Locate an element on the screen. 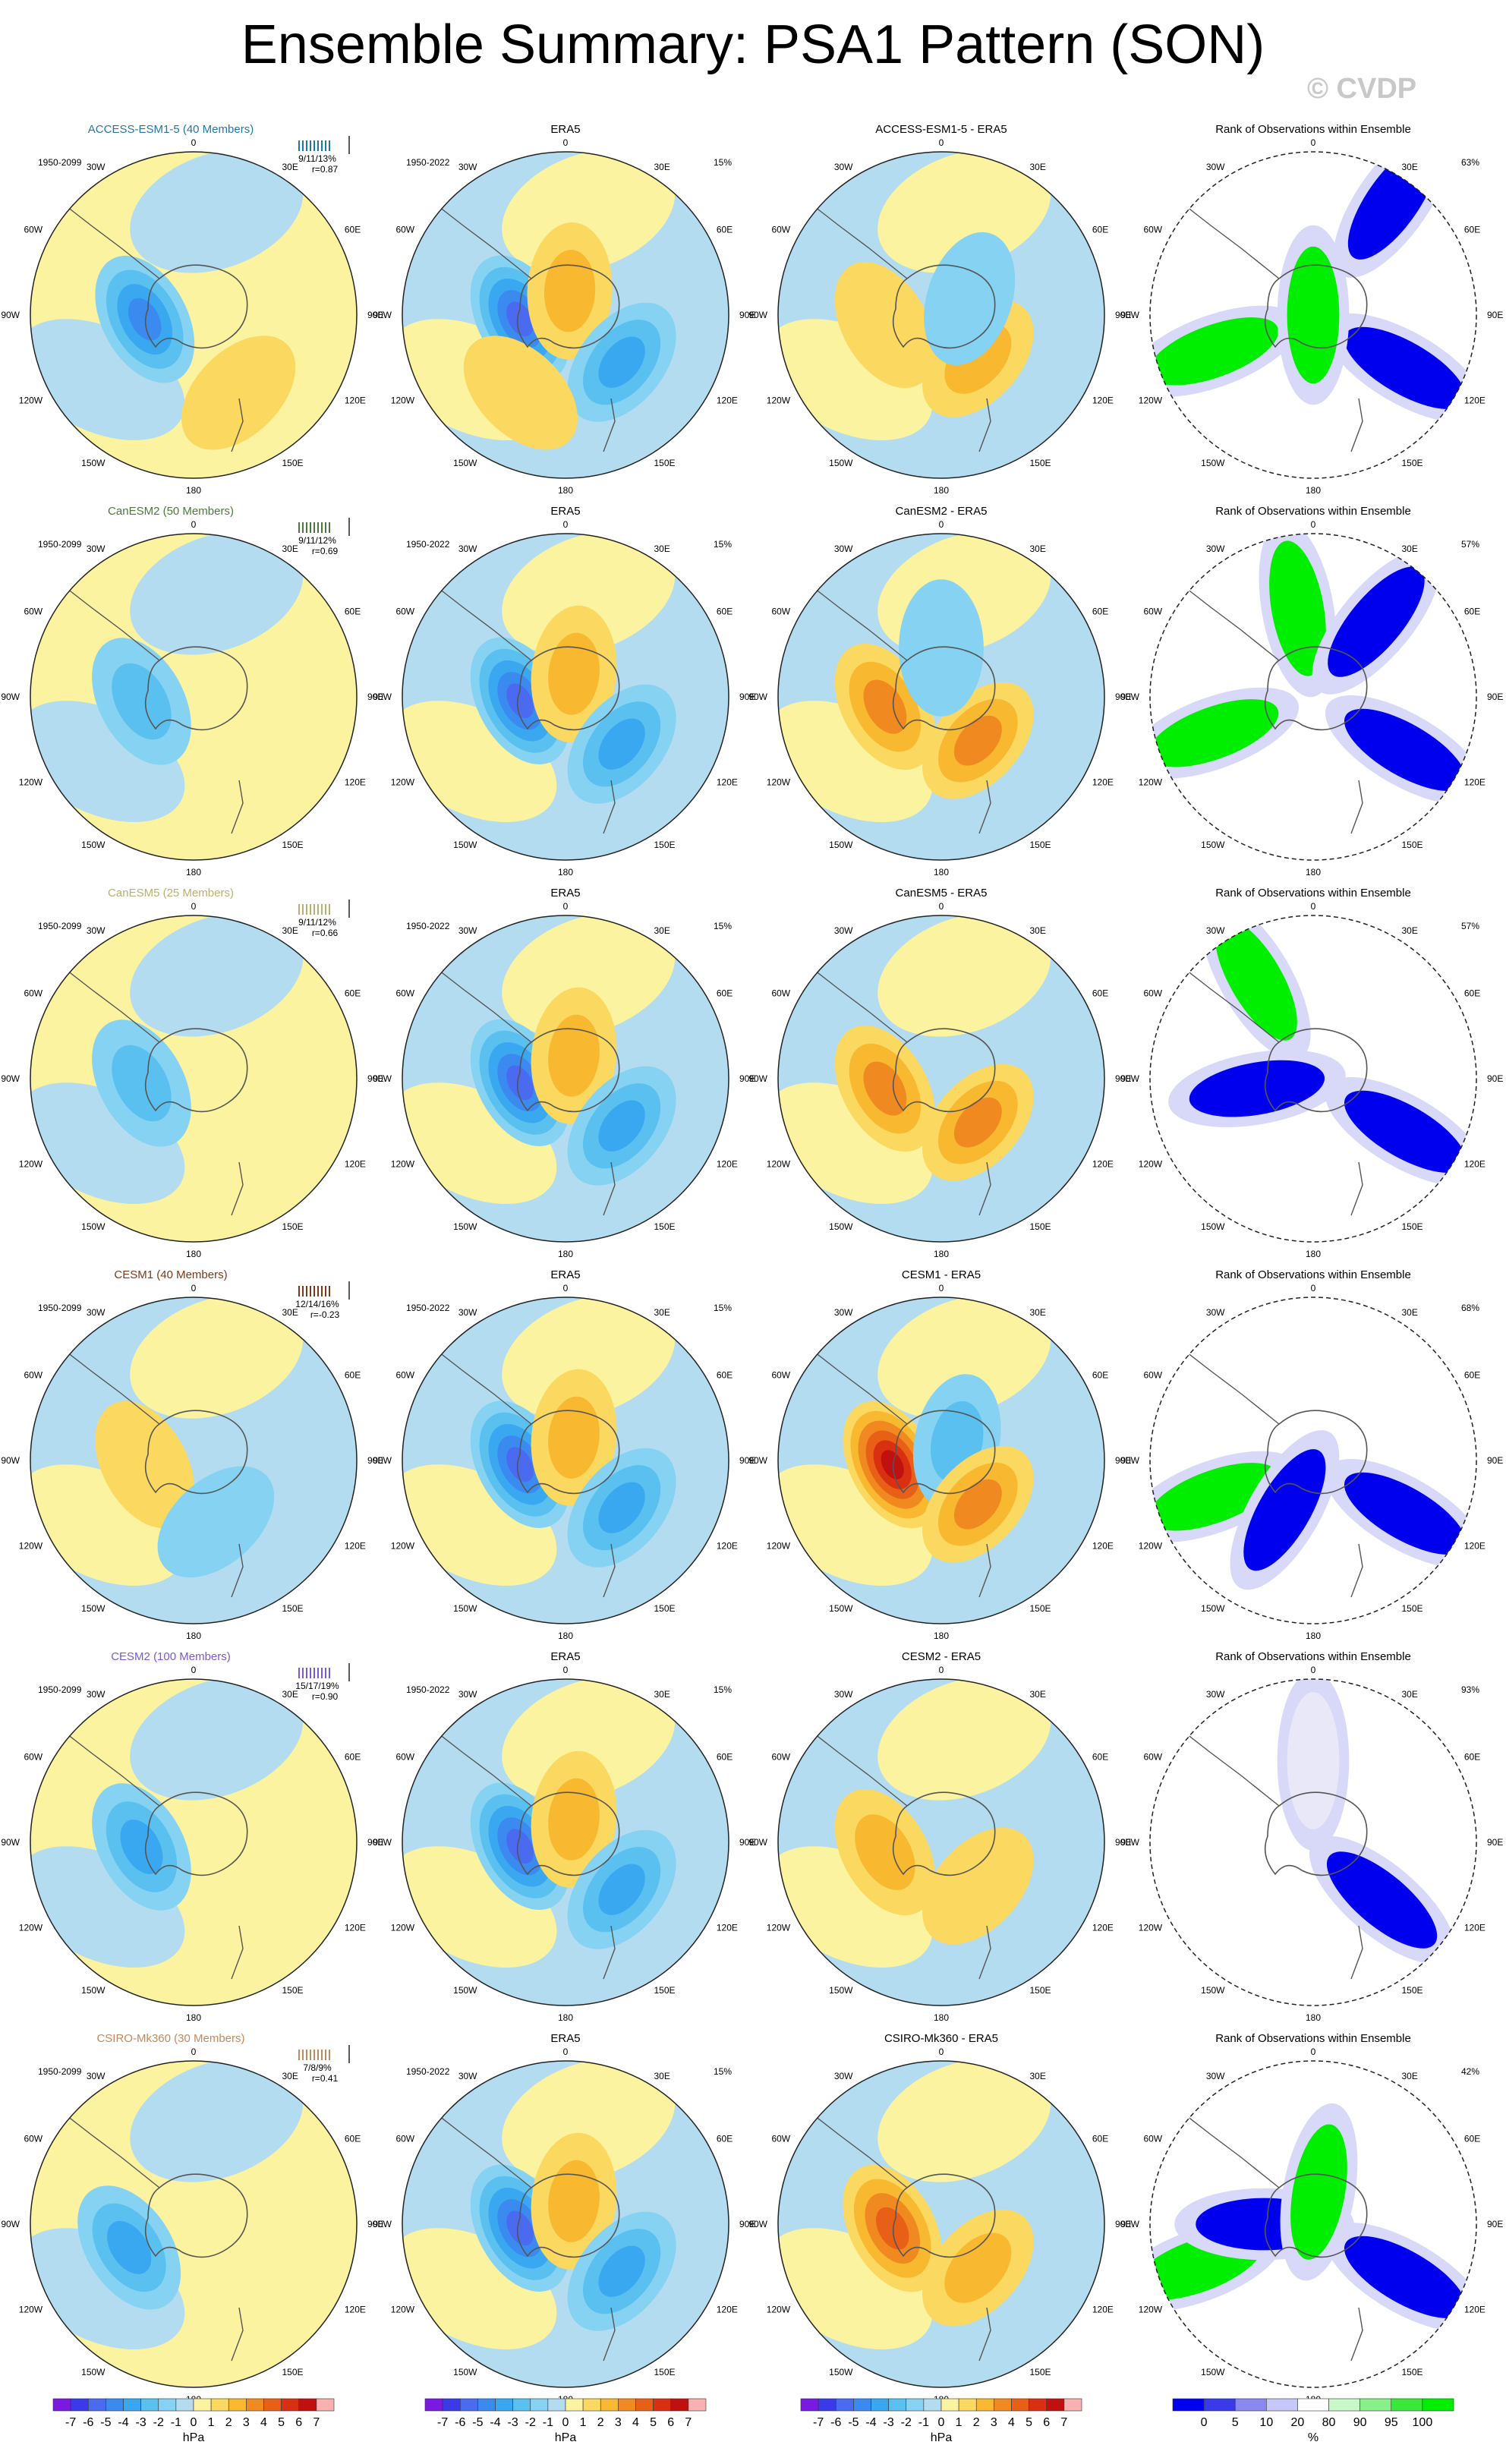 Image resolution: width=1506 pixels, height=2464 pixels. colorbar-tick: -1 is located at coordinates (176, 2422).